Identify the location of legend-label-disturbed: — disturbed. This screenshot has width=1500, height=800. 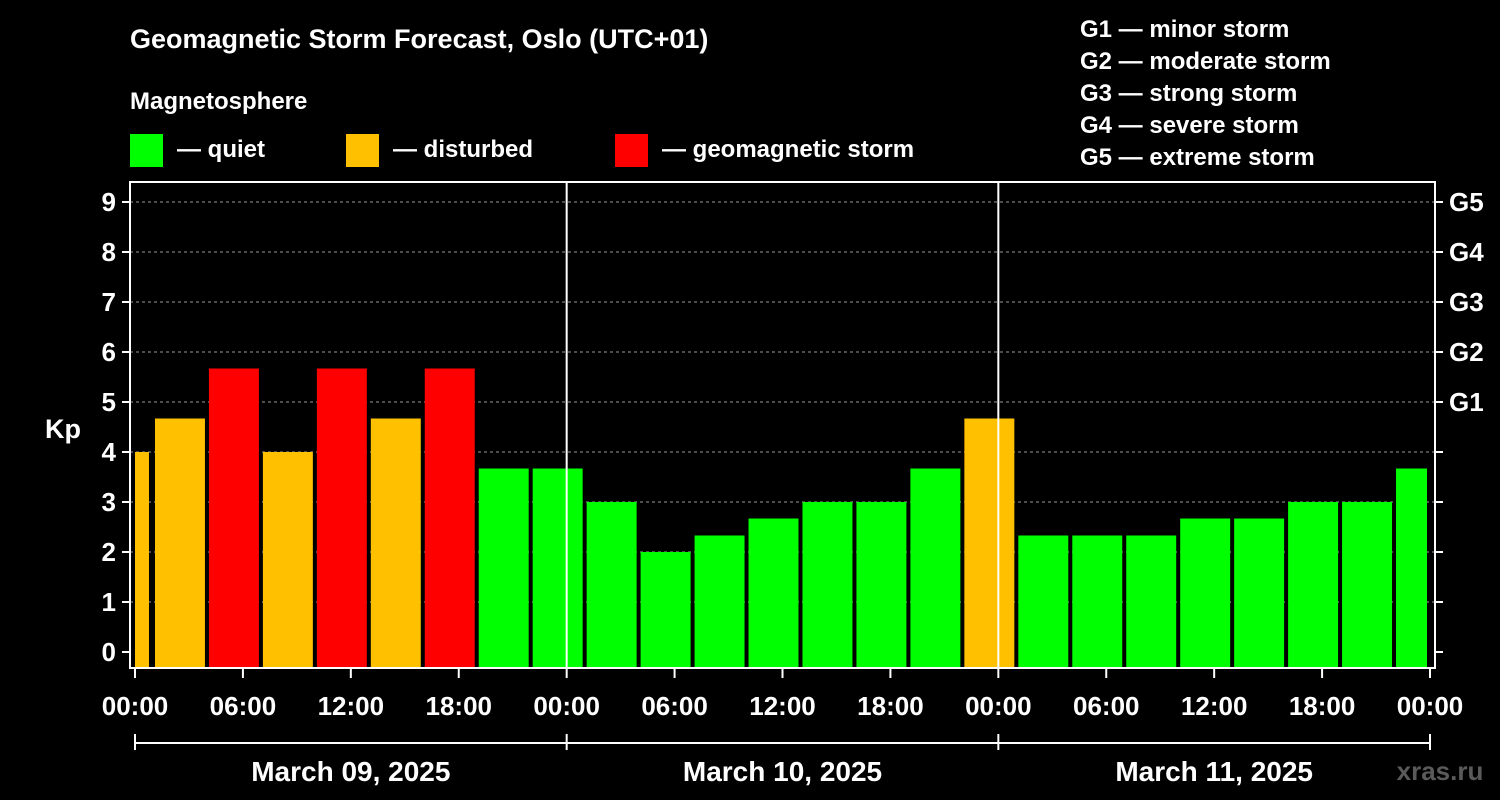
(463, 149).